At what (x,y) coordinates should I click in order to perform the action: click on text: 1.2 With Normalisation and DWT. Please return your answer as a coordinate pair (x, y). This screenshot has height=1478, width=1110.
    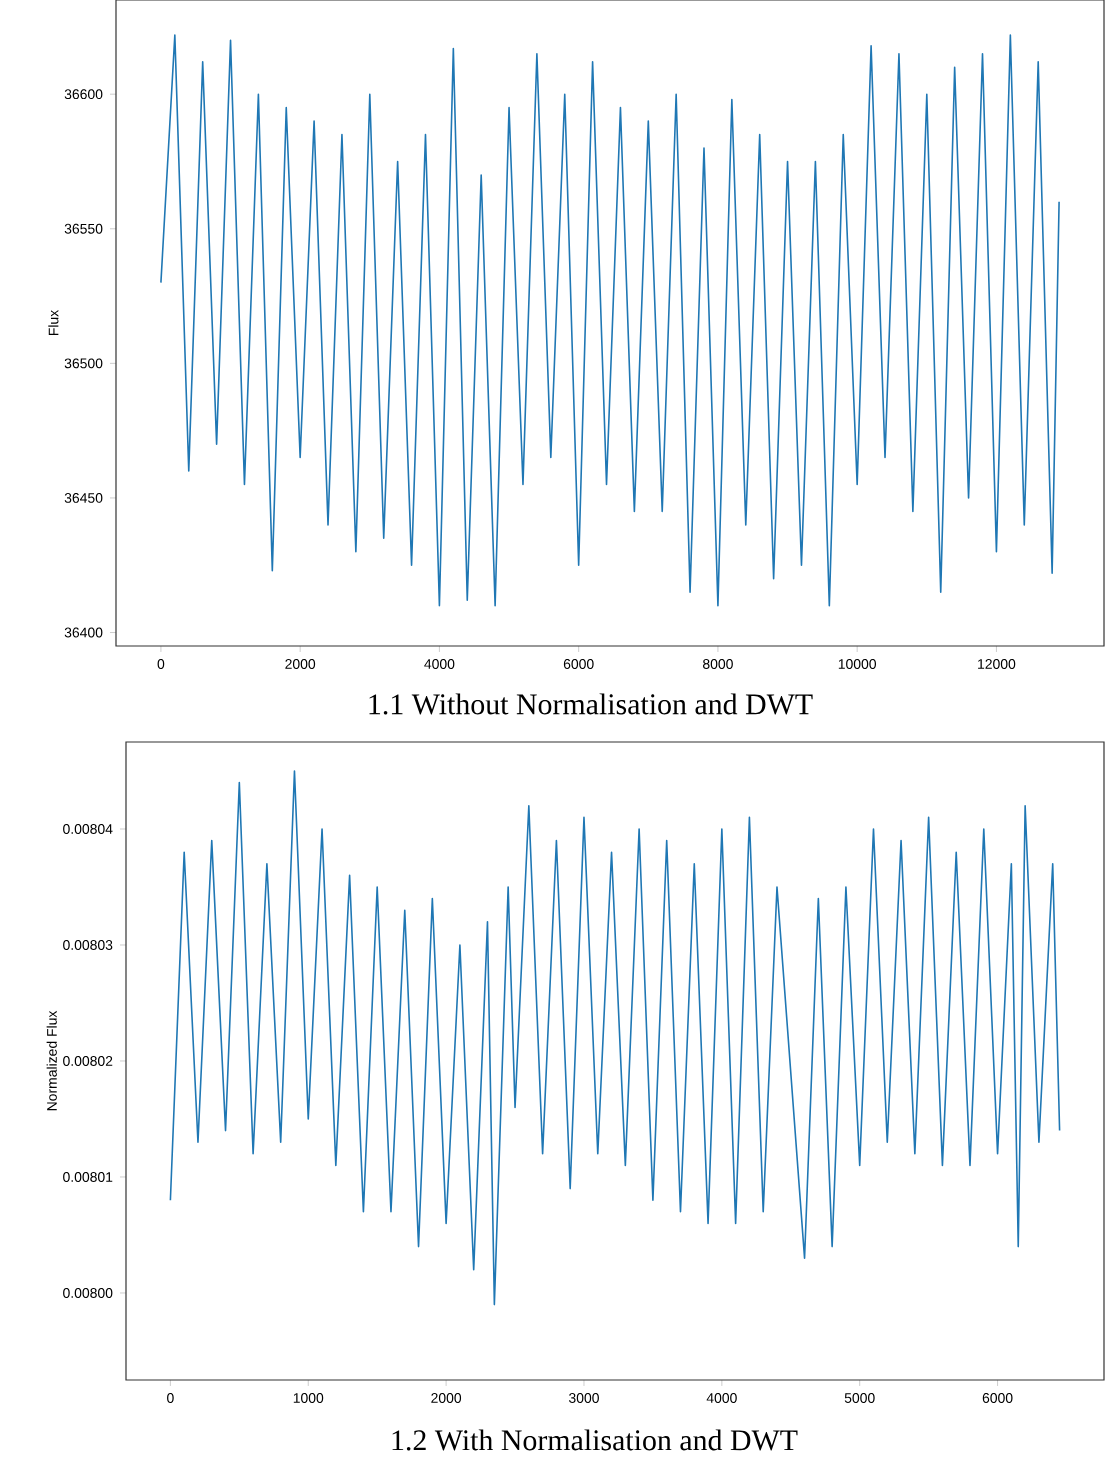
    Looking at the image, I should click on (595, 1440).